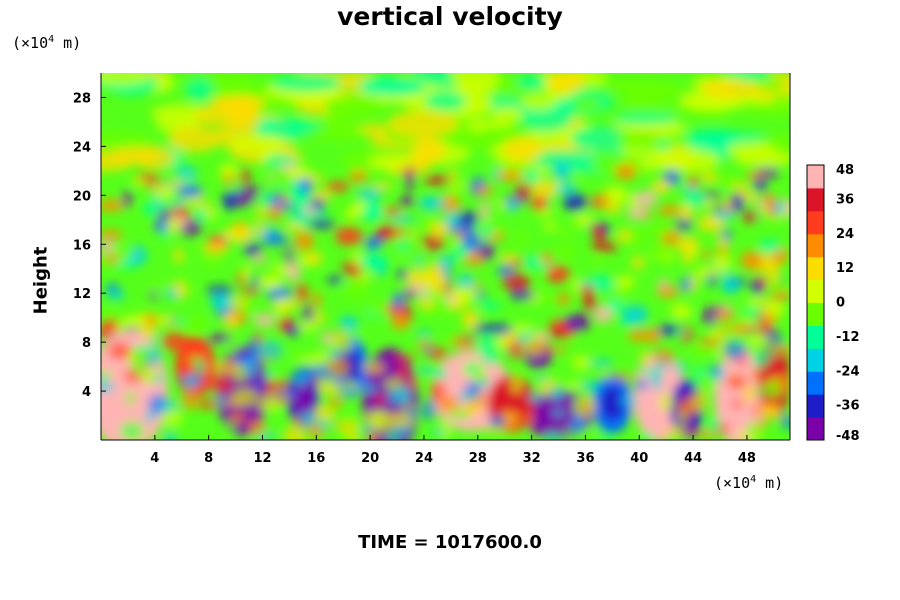 The image size is (900, 600). What do you see at coordinates (370, 458) in the screenshot?
I see `x-tick-label: 20` at bounding box center [370, 458].